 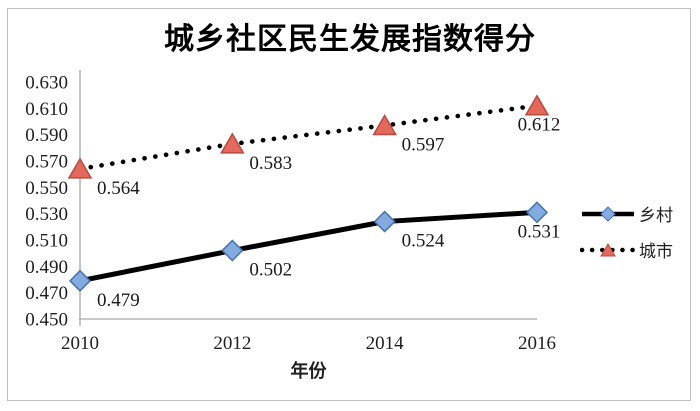 I want to click on y-tick-label: 0.550, so click(x=46, y=188).